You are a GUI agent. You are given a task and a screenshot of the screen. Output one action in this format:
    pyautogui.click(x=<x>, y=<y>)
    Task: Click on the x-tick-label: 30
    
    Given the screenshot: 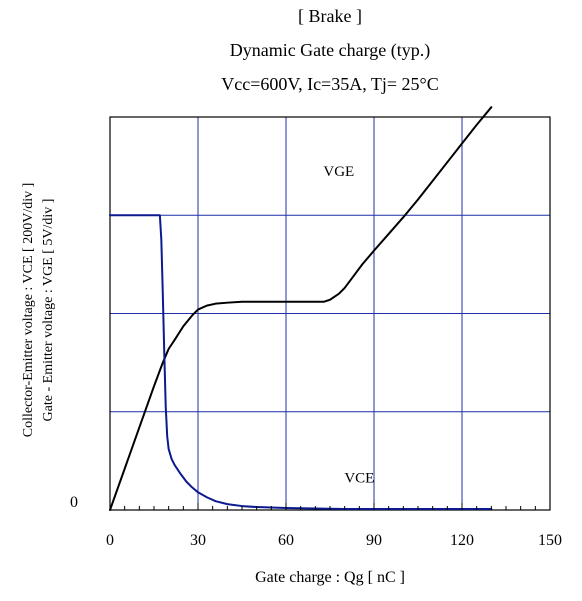 What is the action you would take?
    pyautogui.click(x=198, y=540)
    